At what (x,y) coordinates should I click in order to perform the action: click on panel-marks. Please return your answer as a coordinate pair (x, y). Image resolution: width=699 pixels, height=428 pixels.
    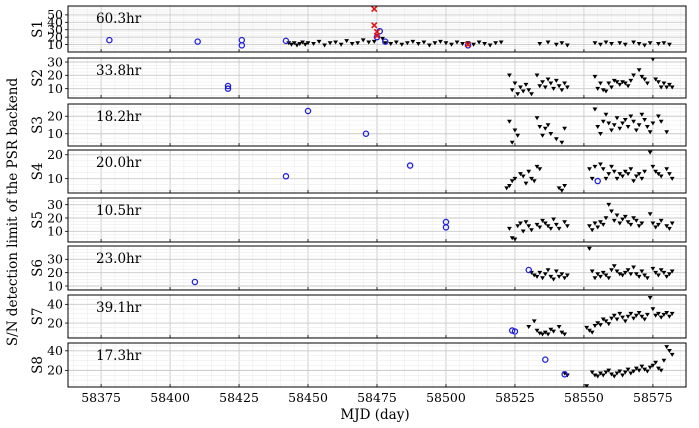
    Looking at the image, I should click on (591, 316).